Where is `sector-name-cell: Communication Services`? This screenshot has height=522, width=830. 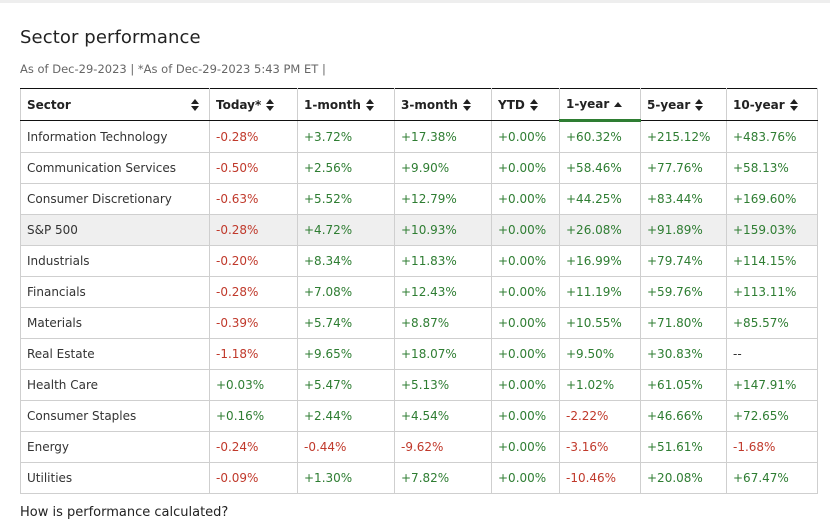 sector-name-cell: Communication Services is located at coordinates (115, 168).